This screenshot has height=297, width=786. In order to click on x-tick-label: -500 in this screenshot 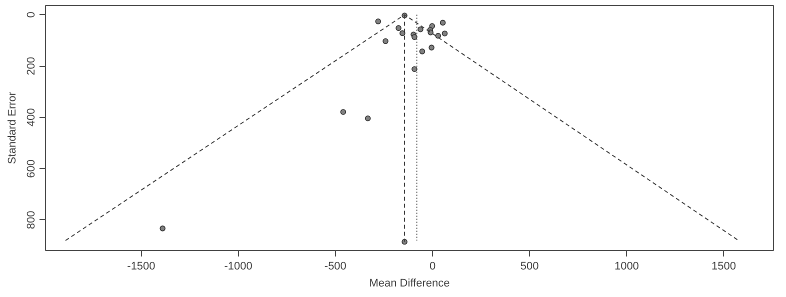, I will do `click(335, 266)`.